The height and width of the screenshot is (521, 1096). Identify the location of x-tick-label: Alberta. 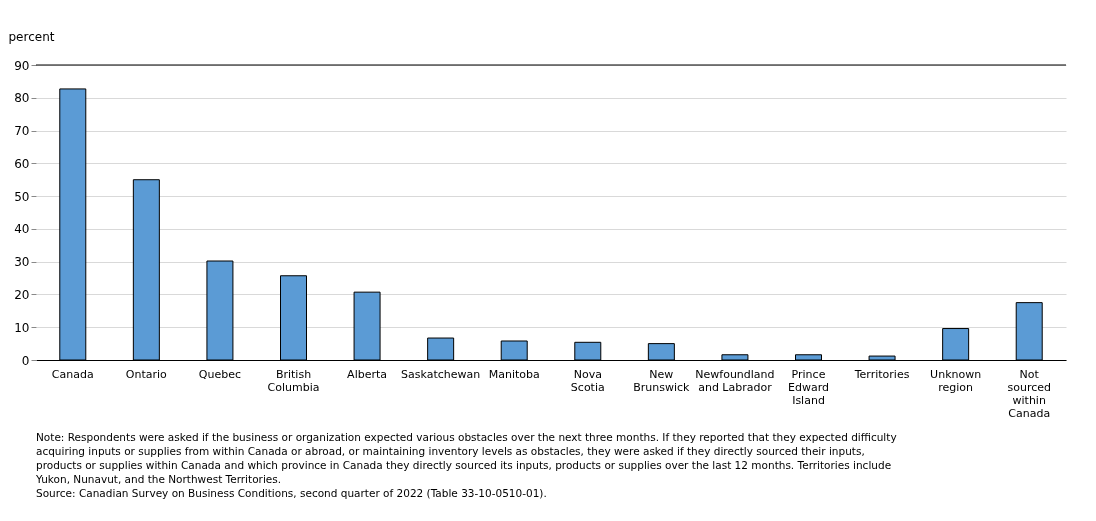
(367, 374).